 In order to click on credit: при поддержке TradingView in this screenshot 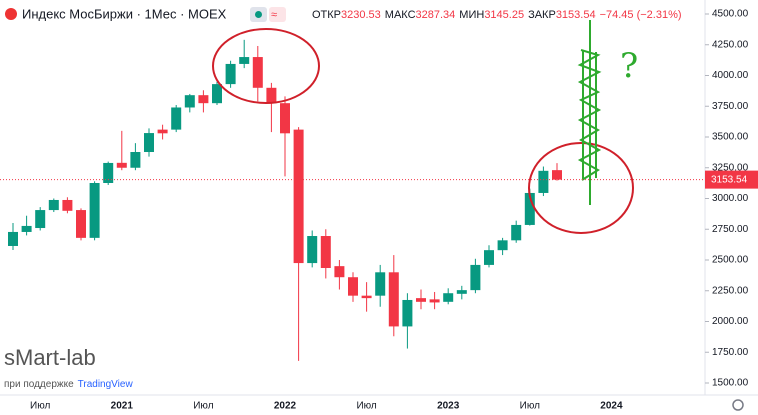, I will do `click(68, 384)`.